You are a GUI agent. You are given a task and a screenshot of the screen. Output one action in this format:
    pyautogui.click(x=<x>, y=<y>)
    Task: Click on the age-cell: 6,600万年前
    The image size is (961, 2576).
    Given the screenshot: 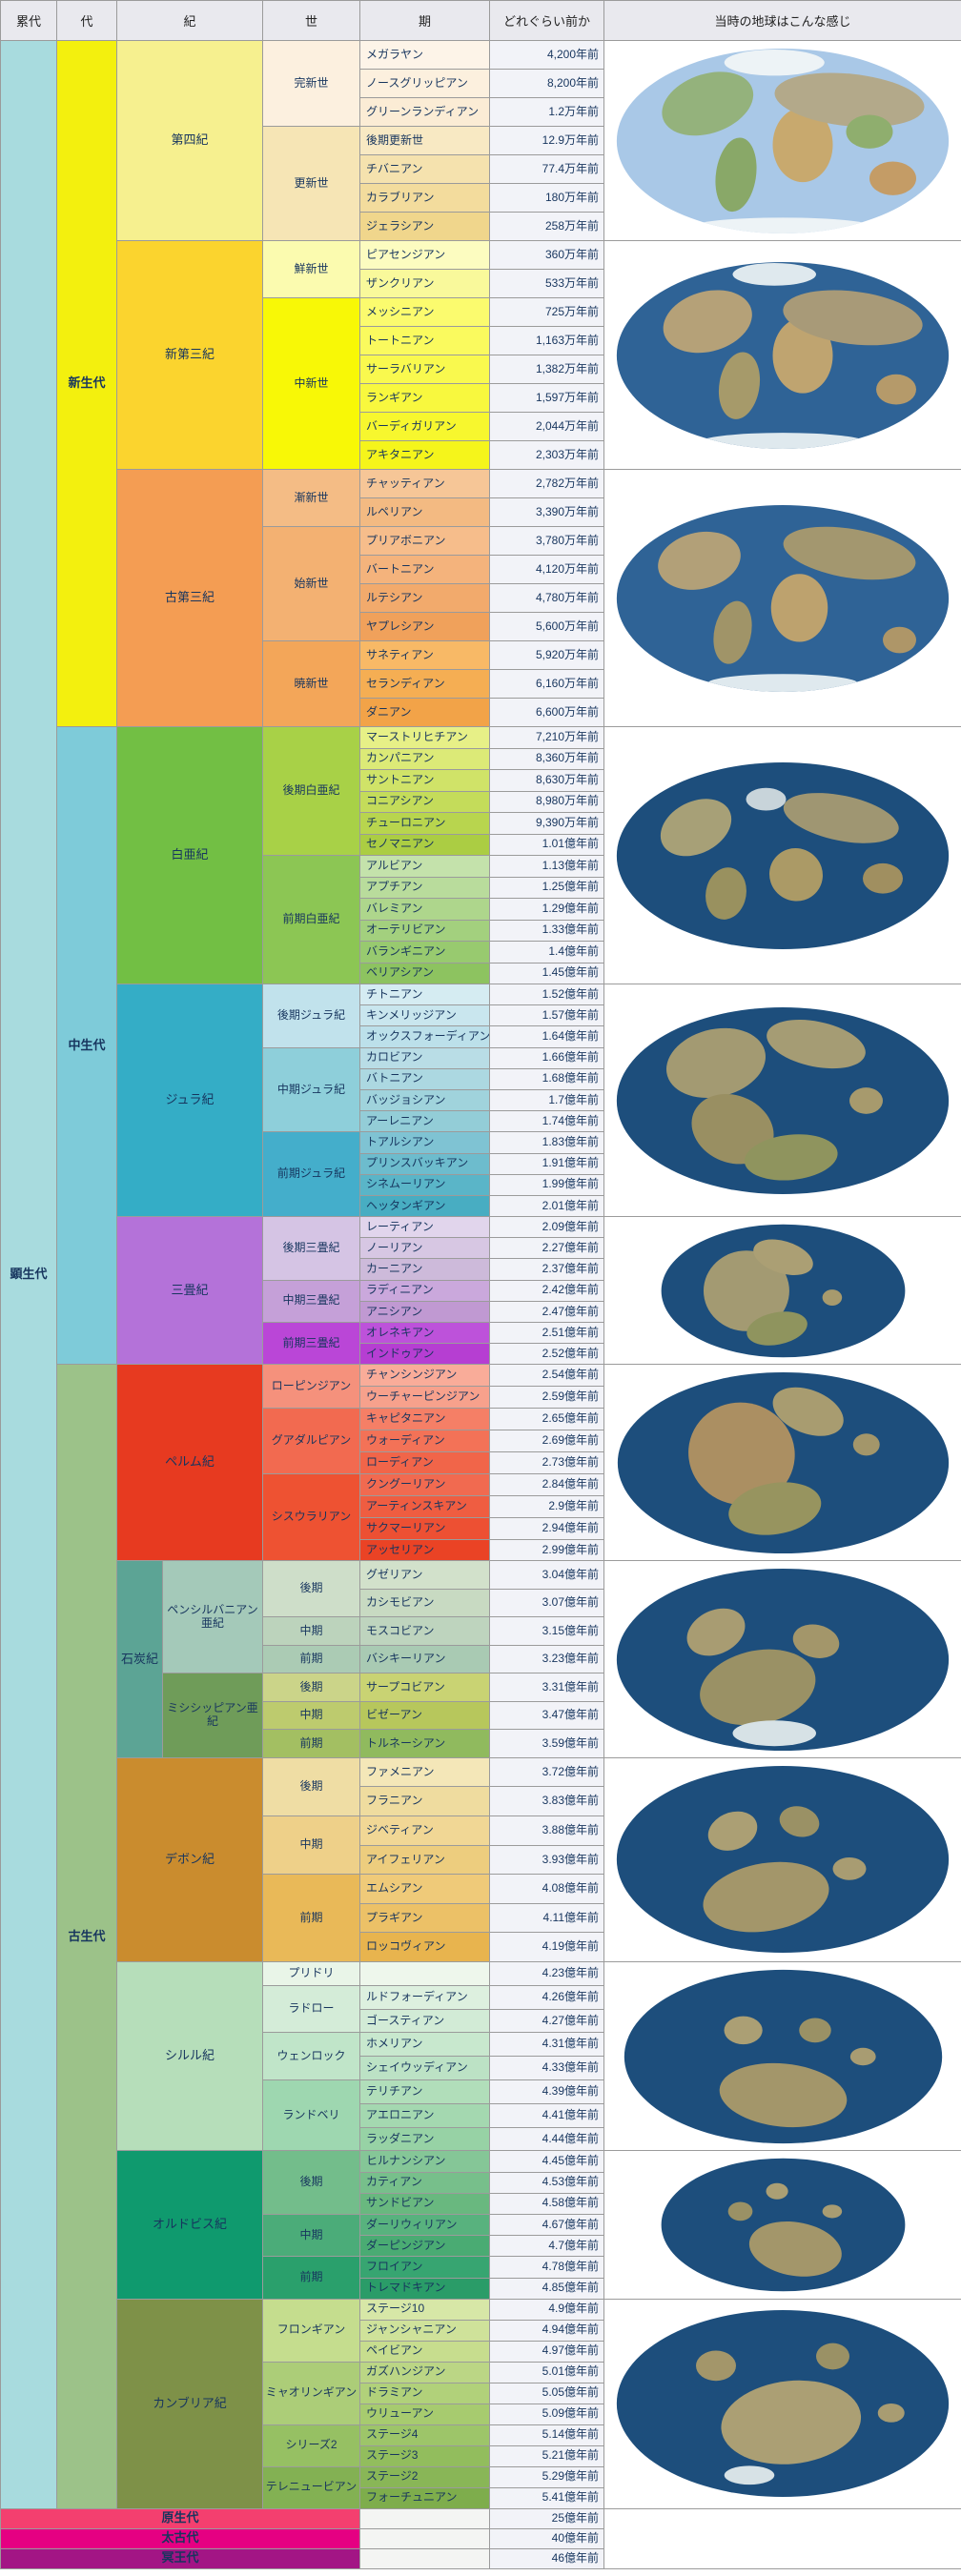 What is the action you would take?
    pyautogui.click(x=547, y=712)
    